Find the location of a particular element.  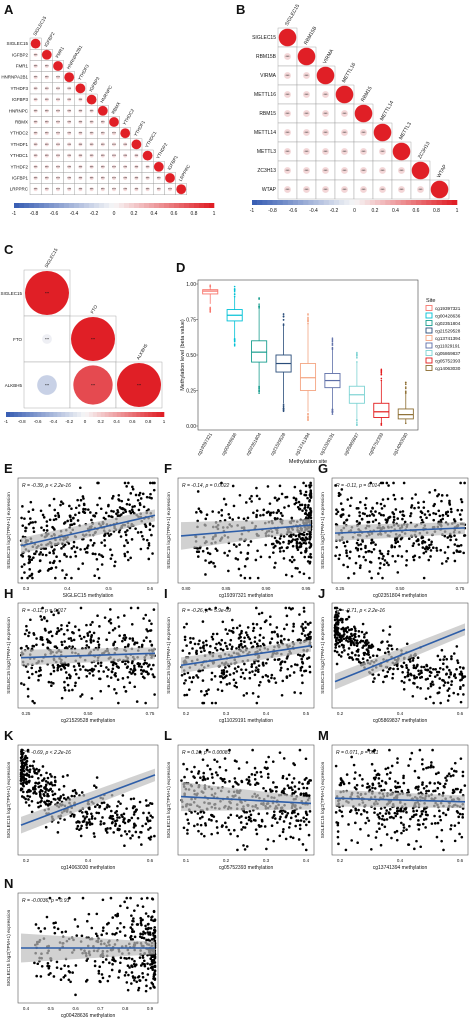

x-tick-label: 0.2 is located at coordinates (26, 860).